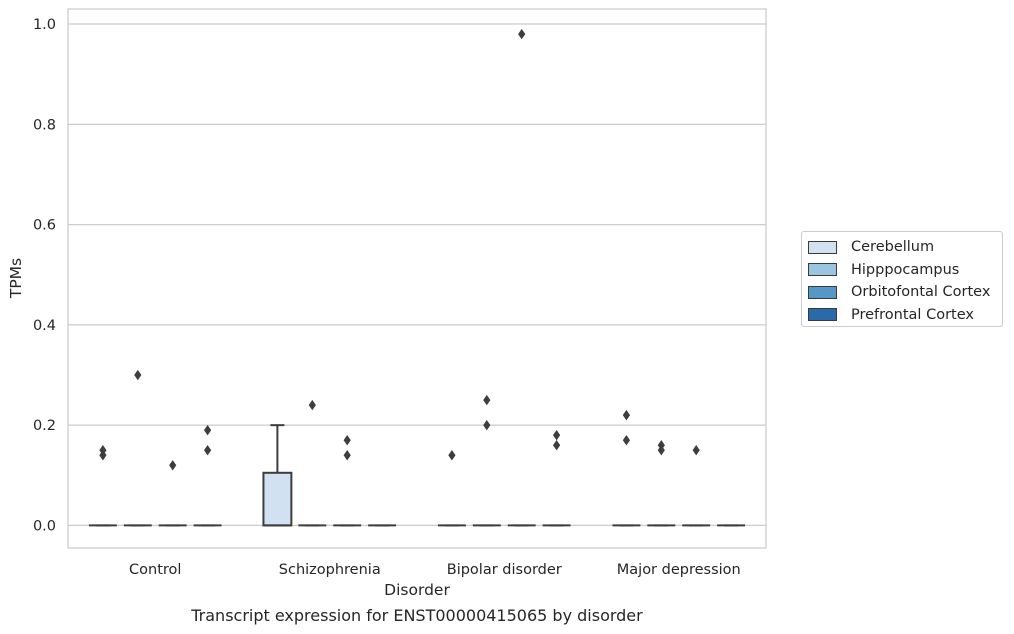  What do you see at coordinates (155, 570) in the screenshot?
I see `x-tick-label: Control` at bounding box center [155, 570].